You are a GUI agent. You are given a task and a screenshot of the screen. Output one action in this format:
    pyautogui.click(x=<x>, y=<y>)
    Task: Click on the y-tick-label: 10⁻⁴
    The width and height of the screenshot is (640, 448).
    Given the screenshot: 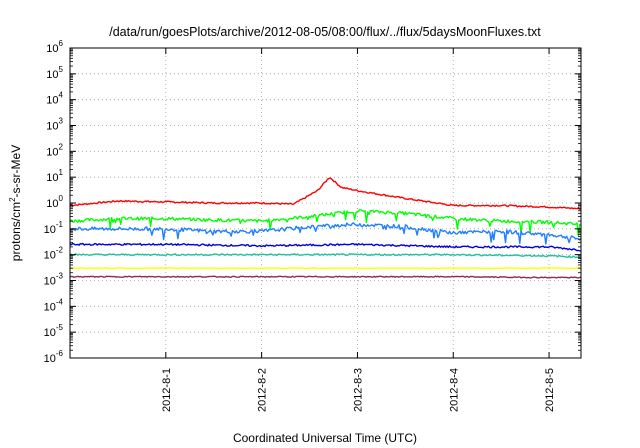 What is the action you would take?
    pyautogui.click(x=54, y=305)
    